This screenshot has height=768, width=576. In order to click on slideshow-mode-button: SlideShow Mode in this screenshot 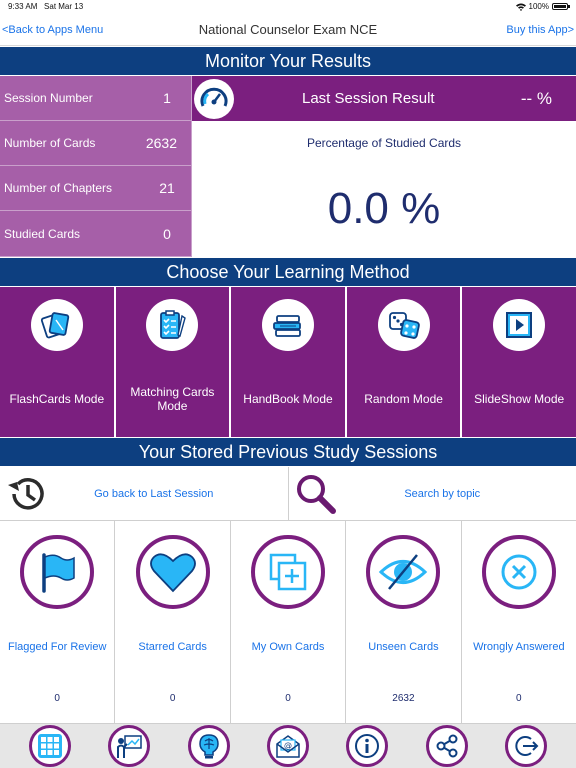, I will do `click(519, 362)`.